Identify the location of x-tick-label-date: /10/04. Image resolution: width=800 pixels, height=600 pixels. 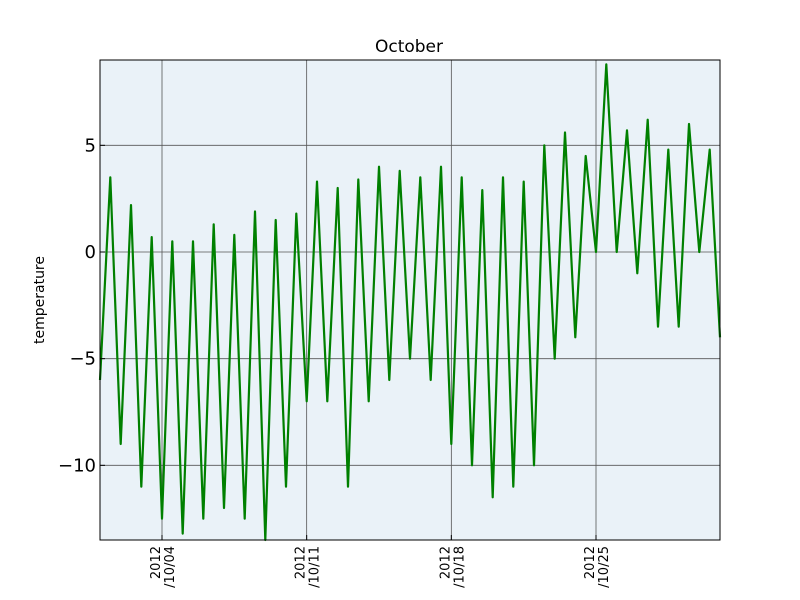
(170, 567).